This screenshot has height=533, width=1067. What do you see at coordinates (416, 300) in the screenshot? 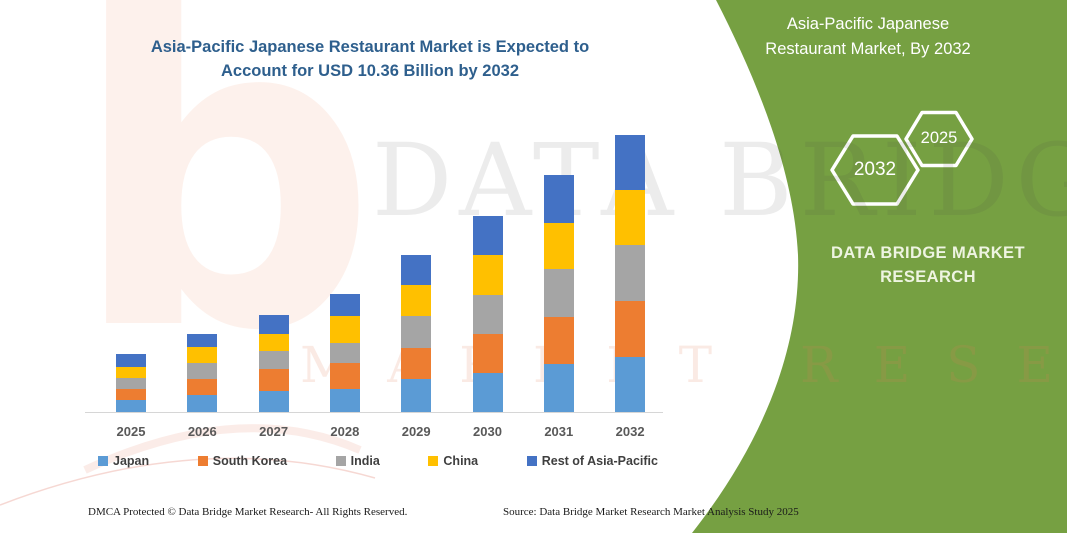
I see `bar-segment-2029-china` at bounding box center [416, 300].